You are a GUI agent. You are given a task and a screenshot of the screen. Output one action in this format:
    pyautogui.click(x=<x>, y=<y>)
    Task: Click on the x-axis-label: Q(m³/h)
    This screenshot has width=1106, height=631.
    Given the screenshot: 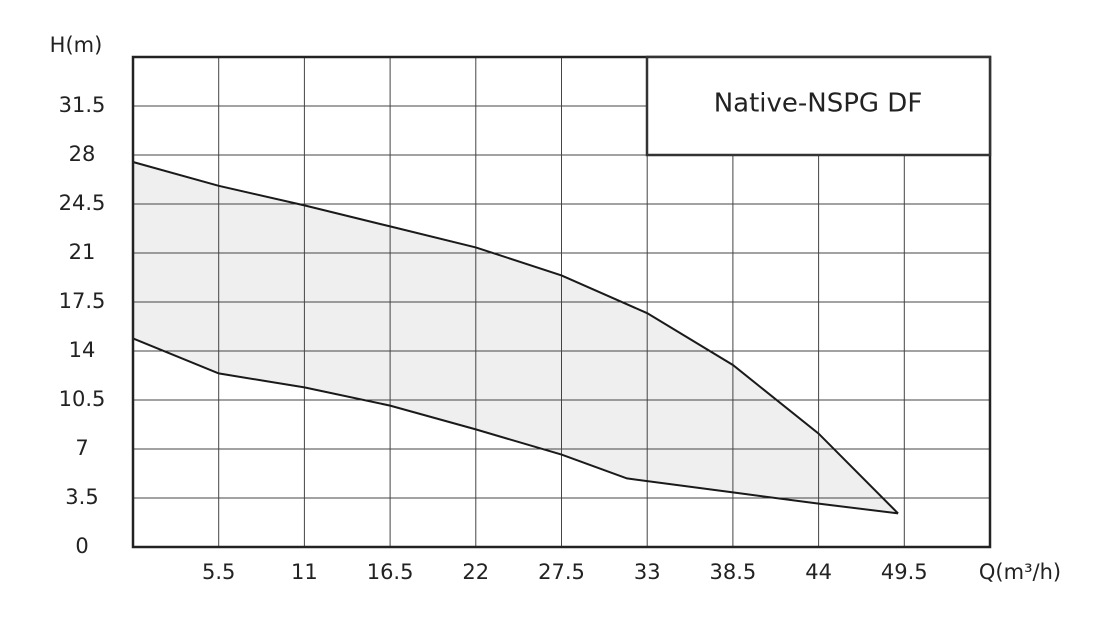 What is the action you would take?
    pyautogui.click(x=1020, y=572)
    